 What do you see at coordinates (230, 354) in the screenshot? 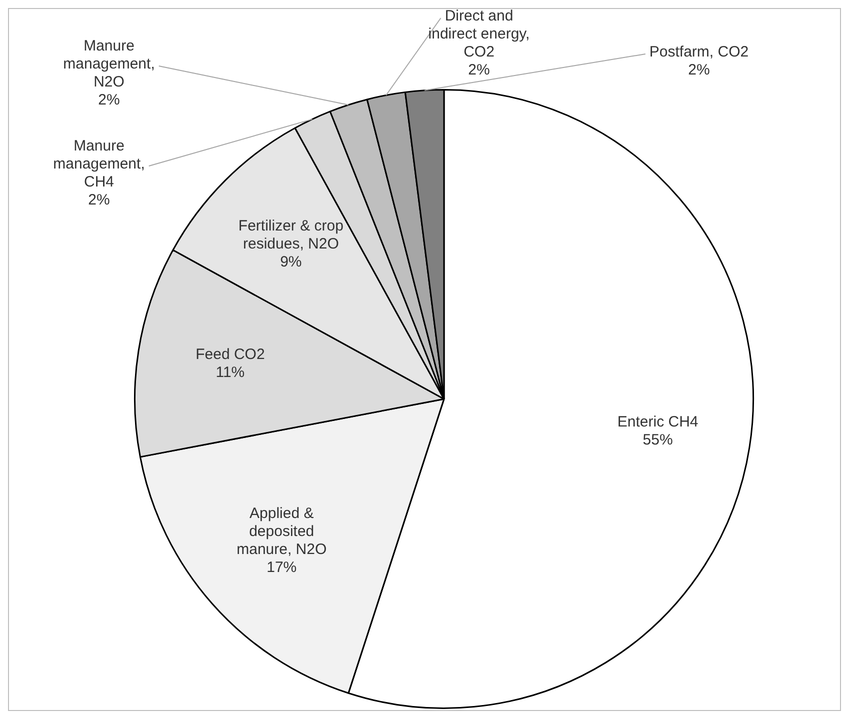
I see `slice-label: Feed CO2` at bounding box center [230, 354].